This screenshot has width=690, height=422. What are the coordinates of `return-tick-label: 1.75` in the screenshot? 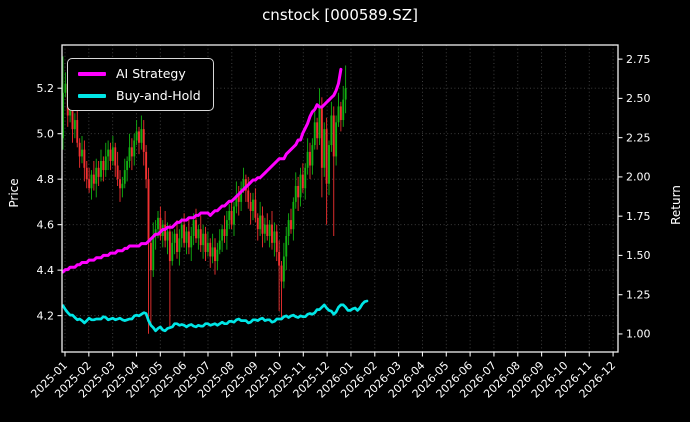 It's located at (638, 216).